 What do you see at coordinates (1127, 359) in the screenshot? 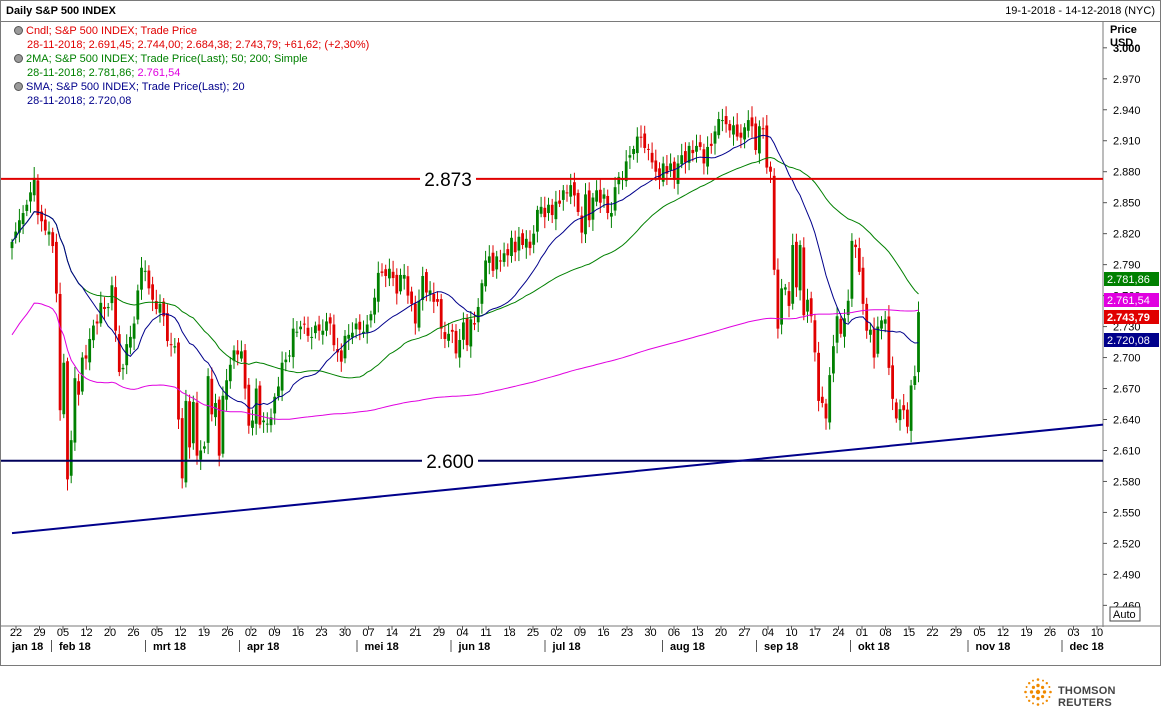
I see `y-tick-label: 2.700` at bounding box center [1127, 359].